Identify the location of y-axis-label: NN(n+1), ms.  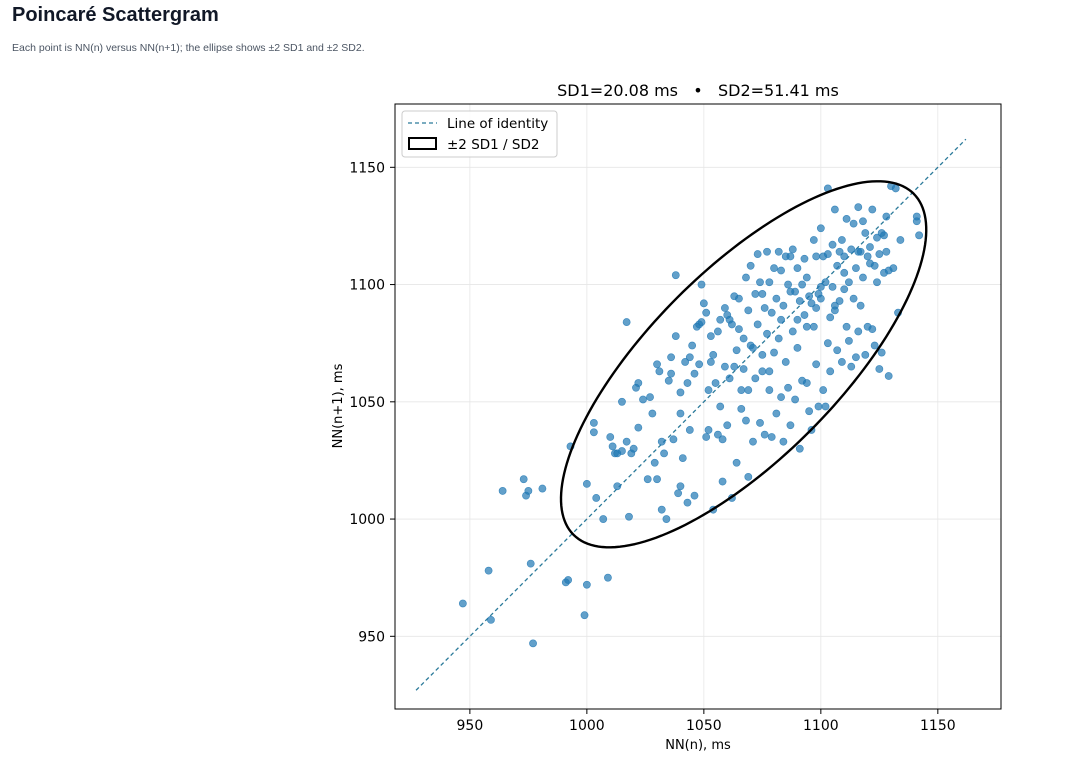
(338, 405).